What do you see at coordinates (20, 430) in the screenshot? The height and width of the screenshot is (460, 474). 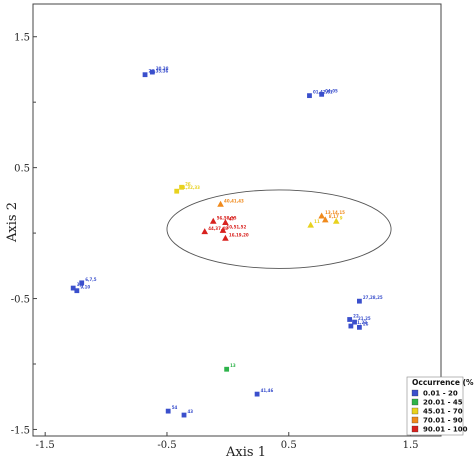 I see `y-tick-label: -1.5` at bounding box center [20, 430].